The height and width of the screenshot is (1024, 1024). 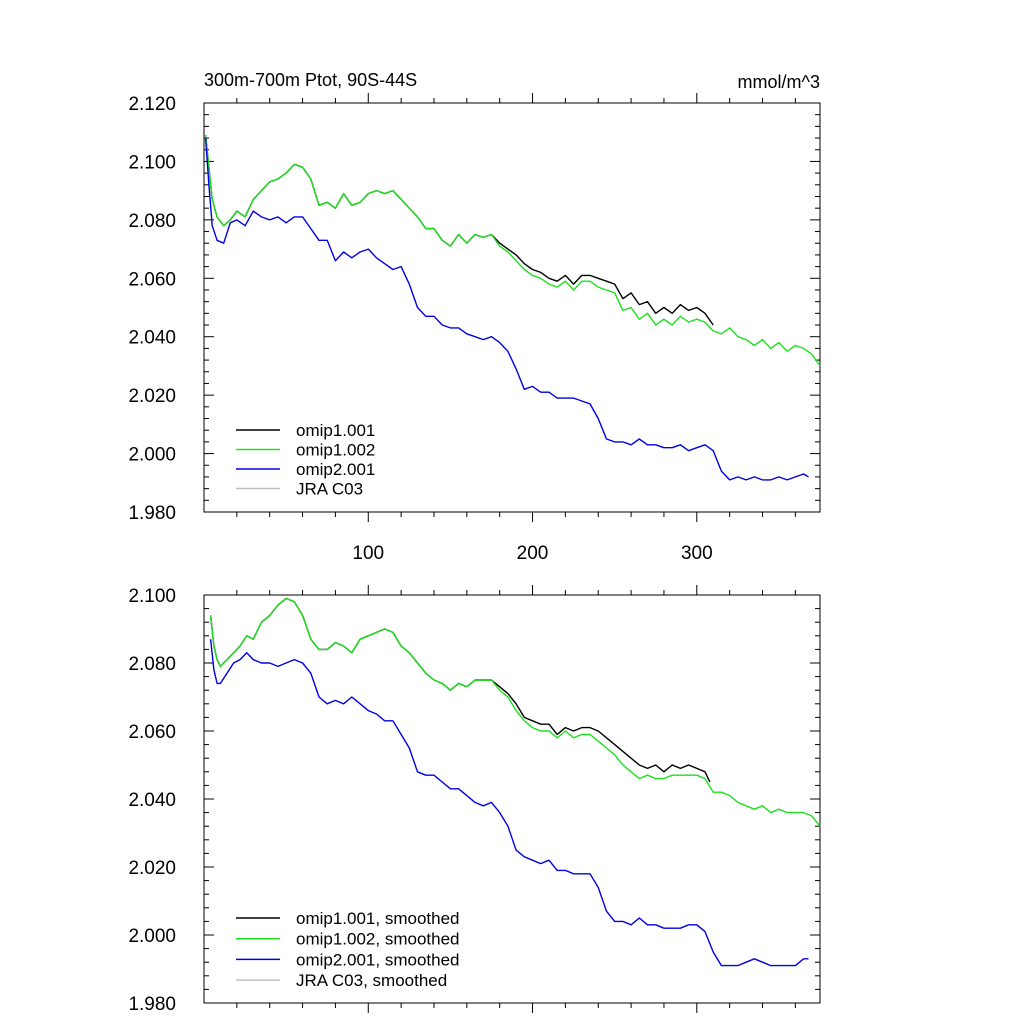 What do you see at coordinates (152, 732) in the screenshot?
I see `p1-ytick-label: 2.060` at bounding box center [152, 732].